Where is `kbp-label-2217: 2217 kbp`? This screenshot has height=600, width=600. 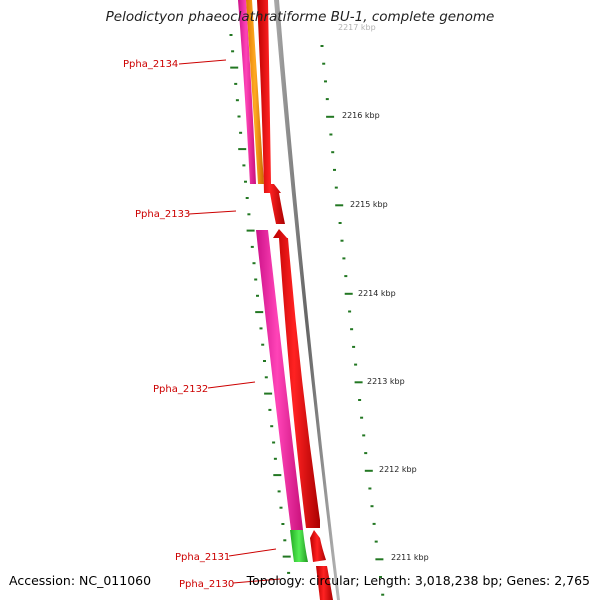
kbp-label-2217: 2217 kbp is located at coordinates (357, 27).